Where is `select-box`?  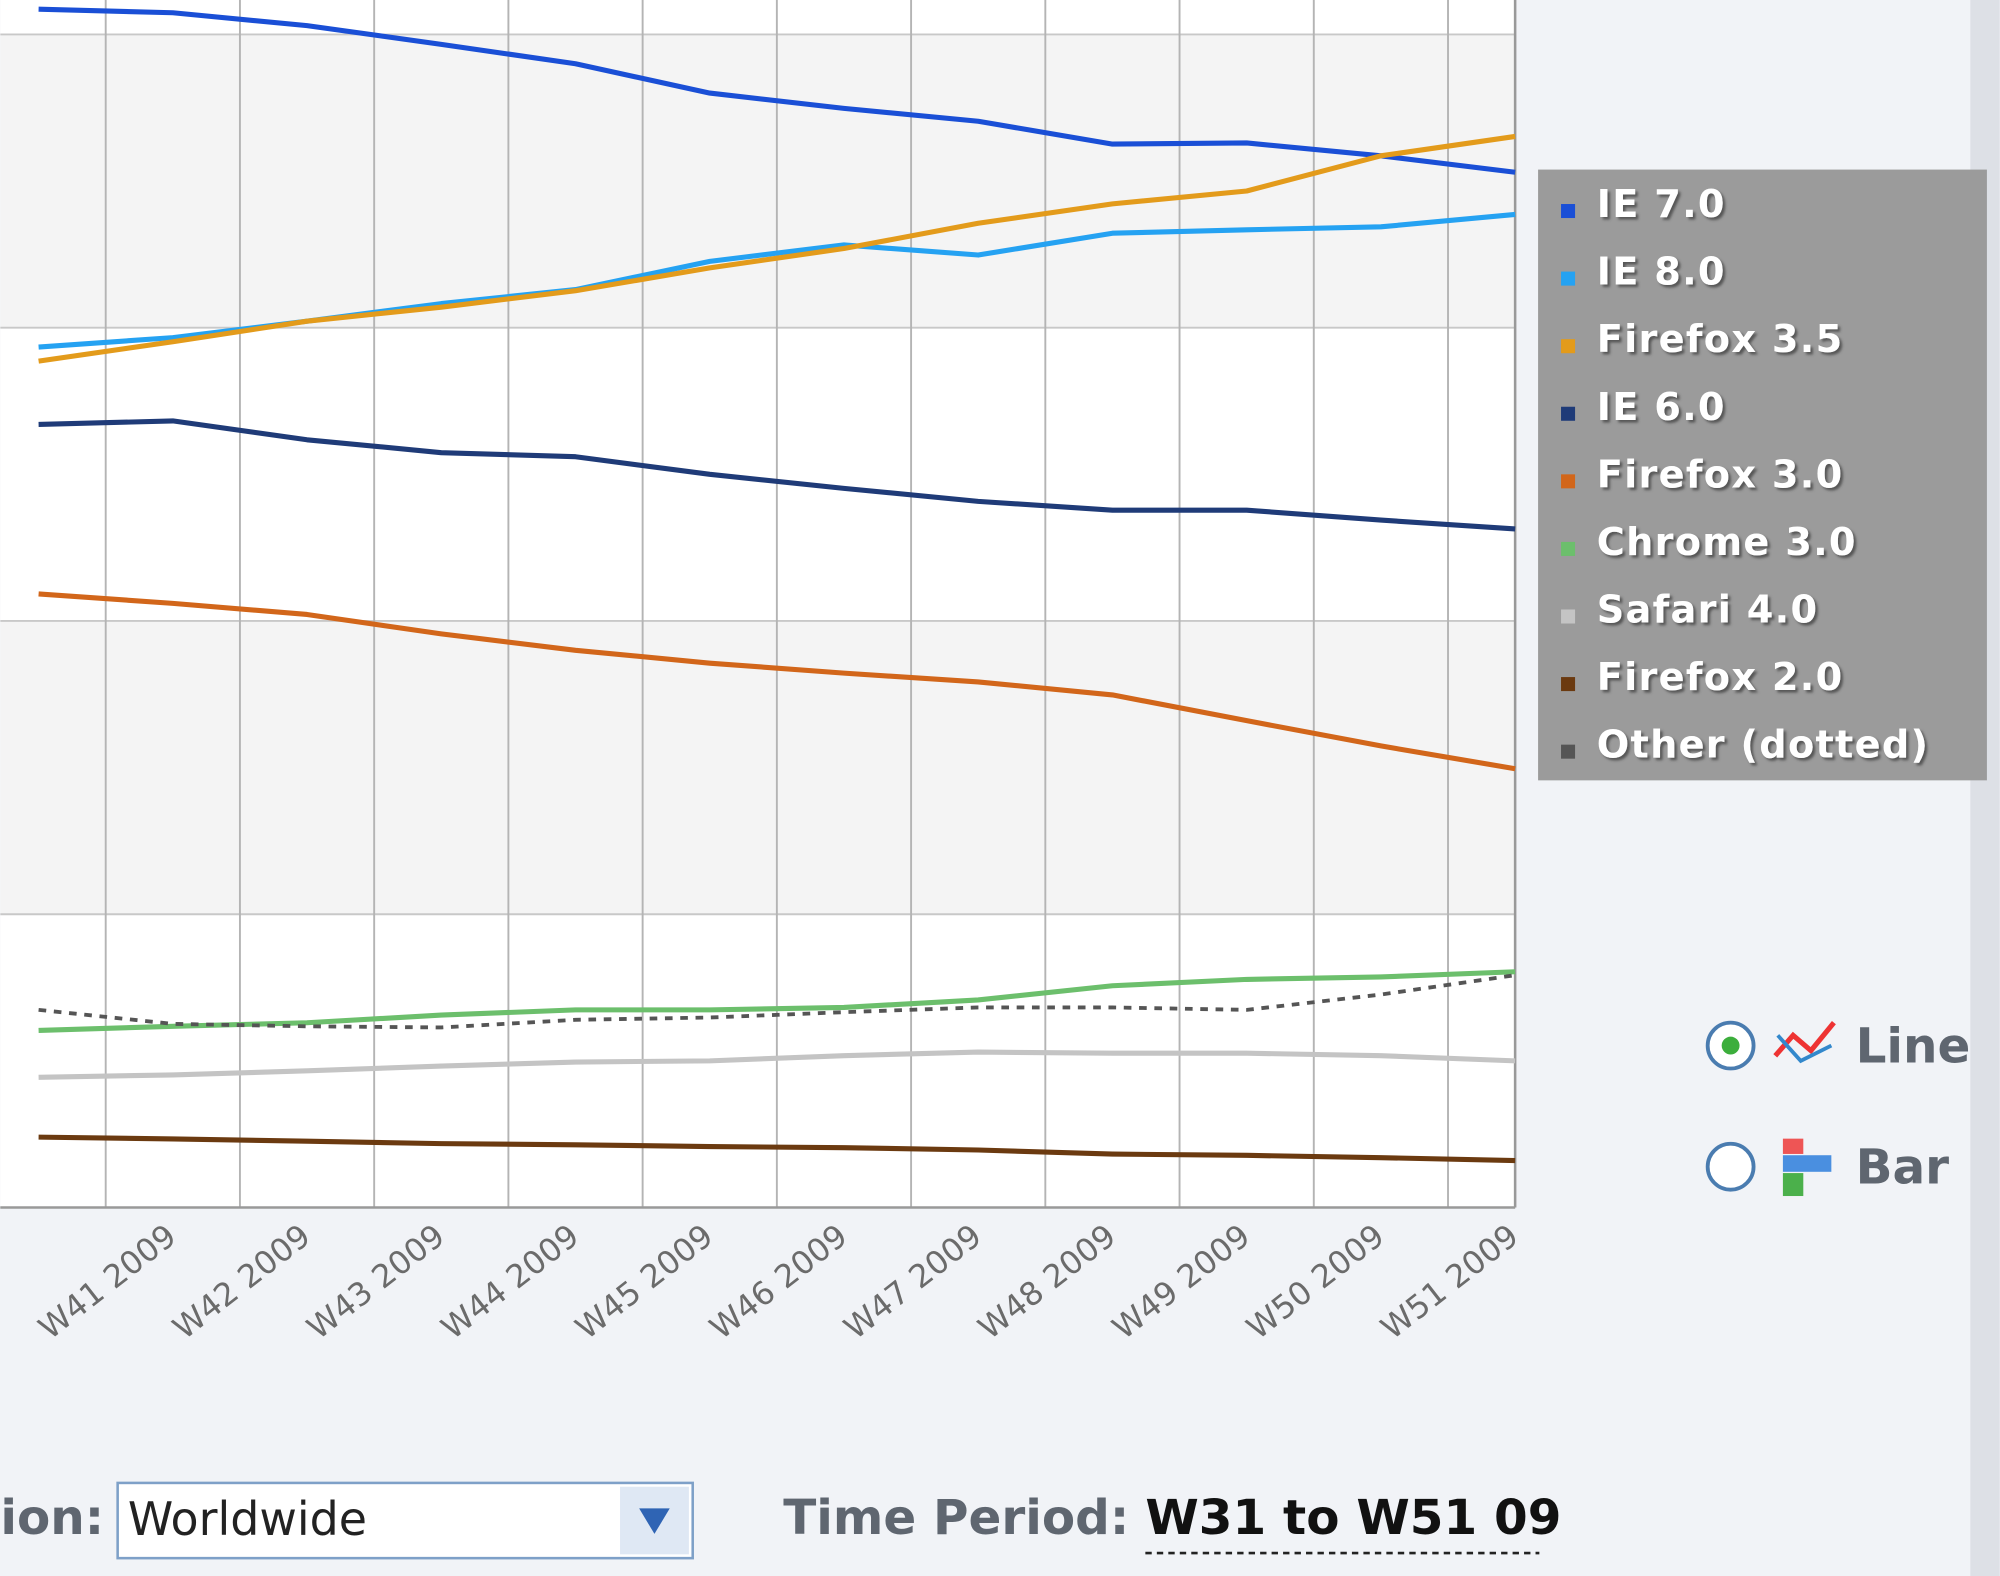
select-box is located at coordinates (405, 1520).